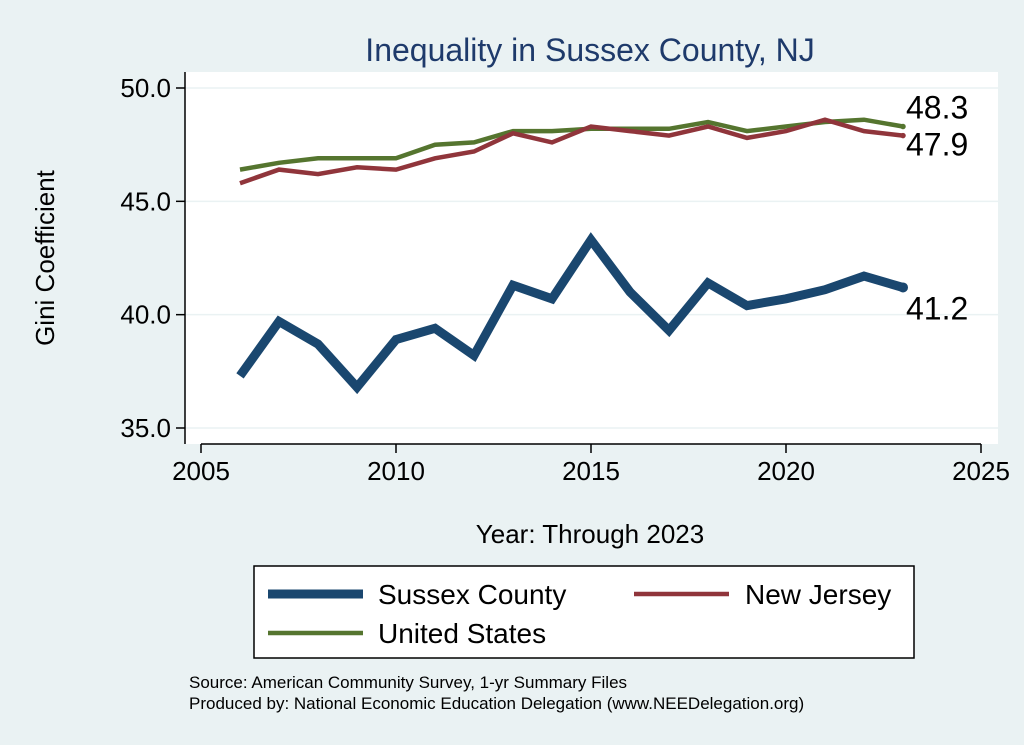  I want to click on x-tick-label: 2010, so click(396, 471).